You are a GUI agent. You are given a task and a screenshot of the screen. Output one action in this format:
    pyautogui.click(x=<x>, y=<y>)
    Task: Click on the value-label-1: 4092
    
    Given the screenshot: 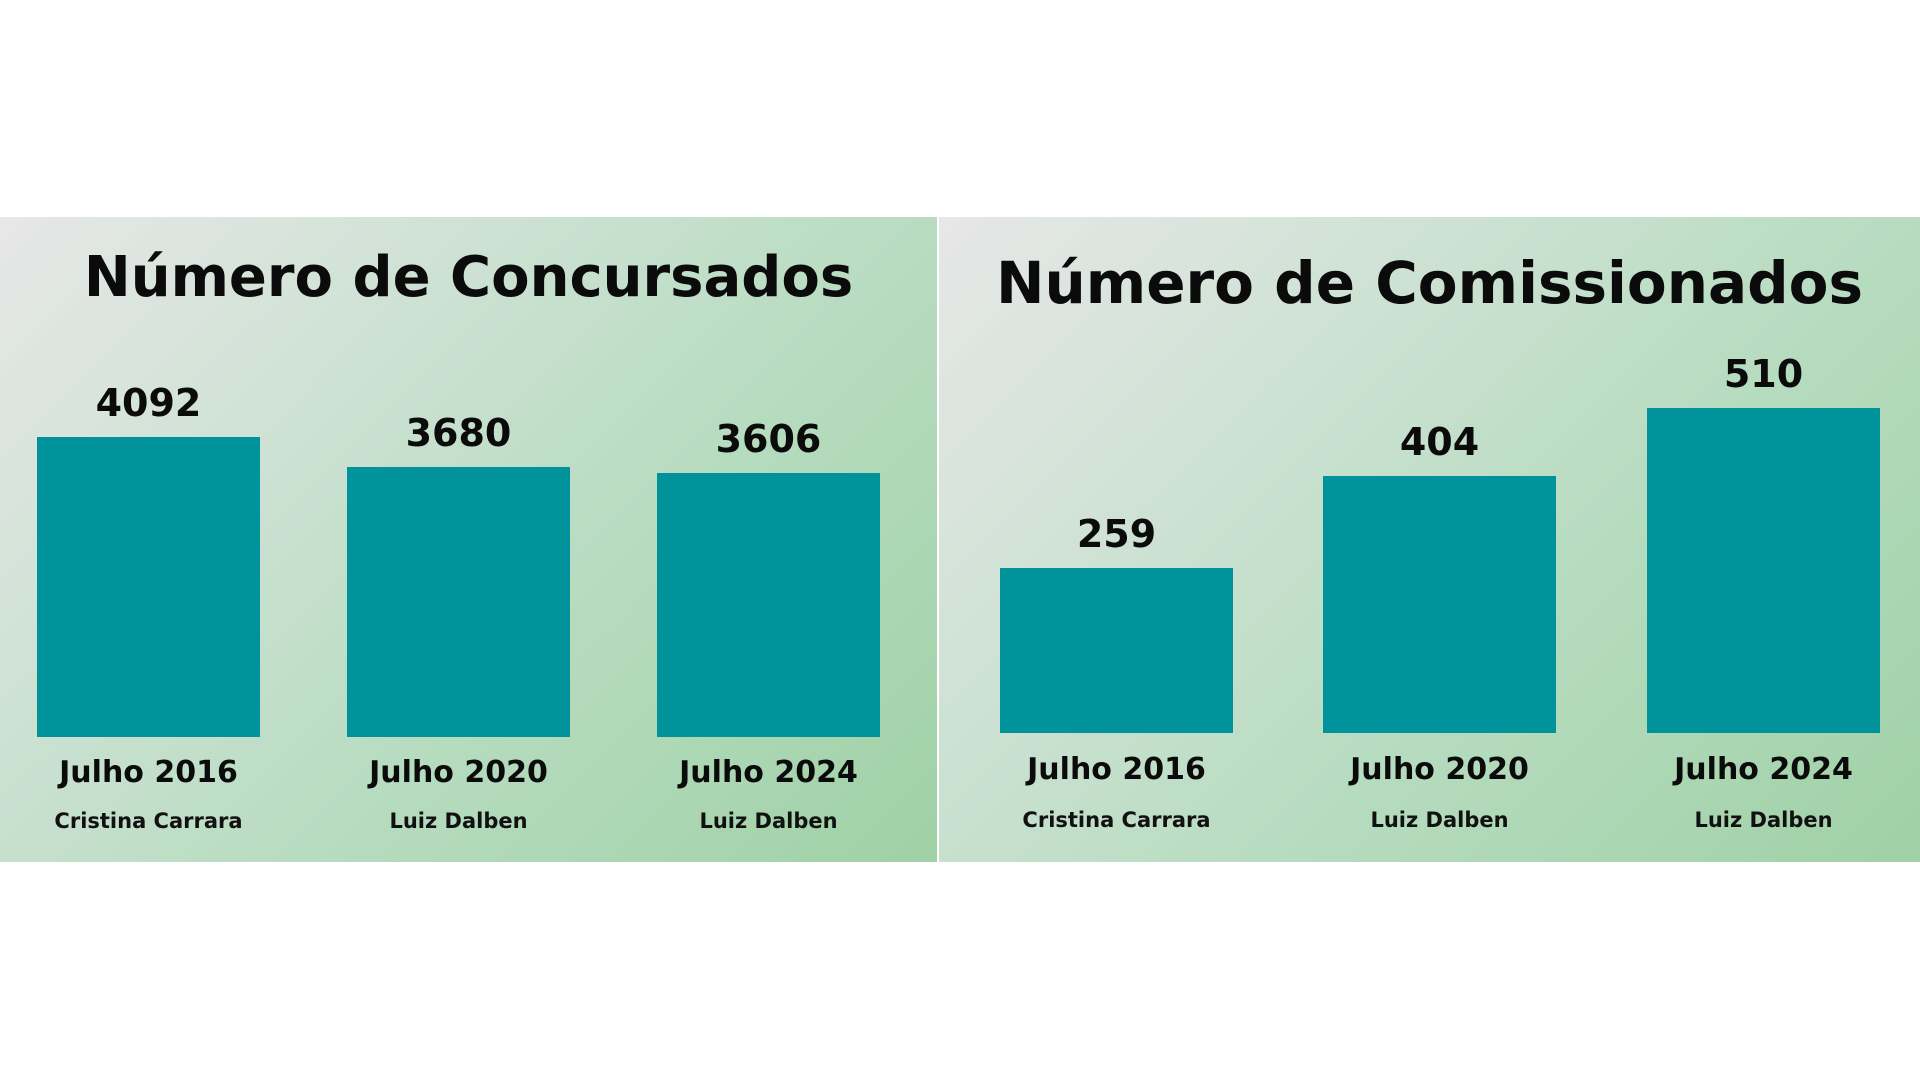 What is the action you would take?
    pyautogui.click(x=148, y=403)
    